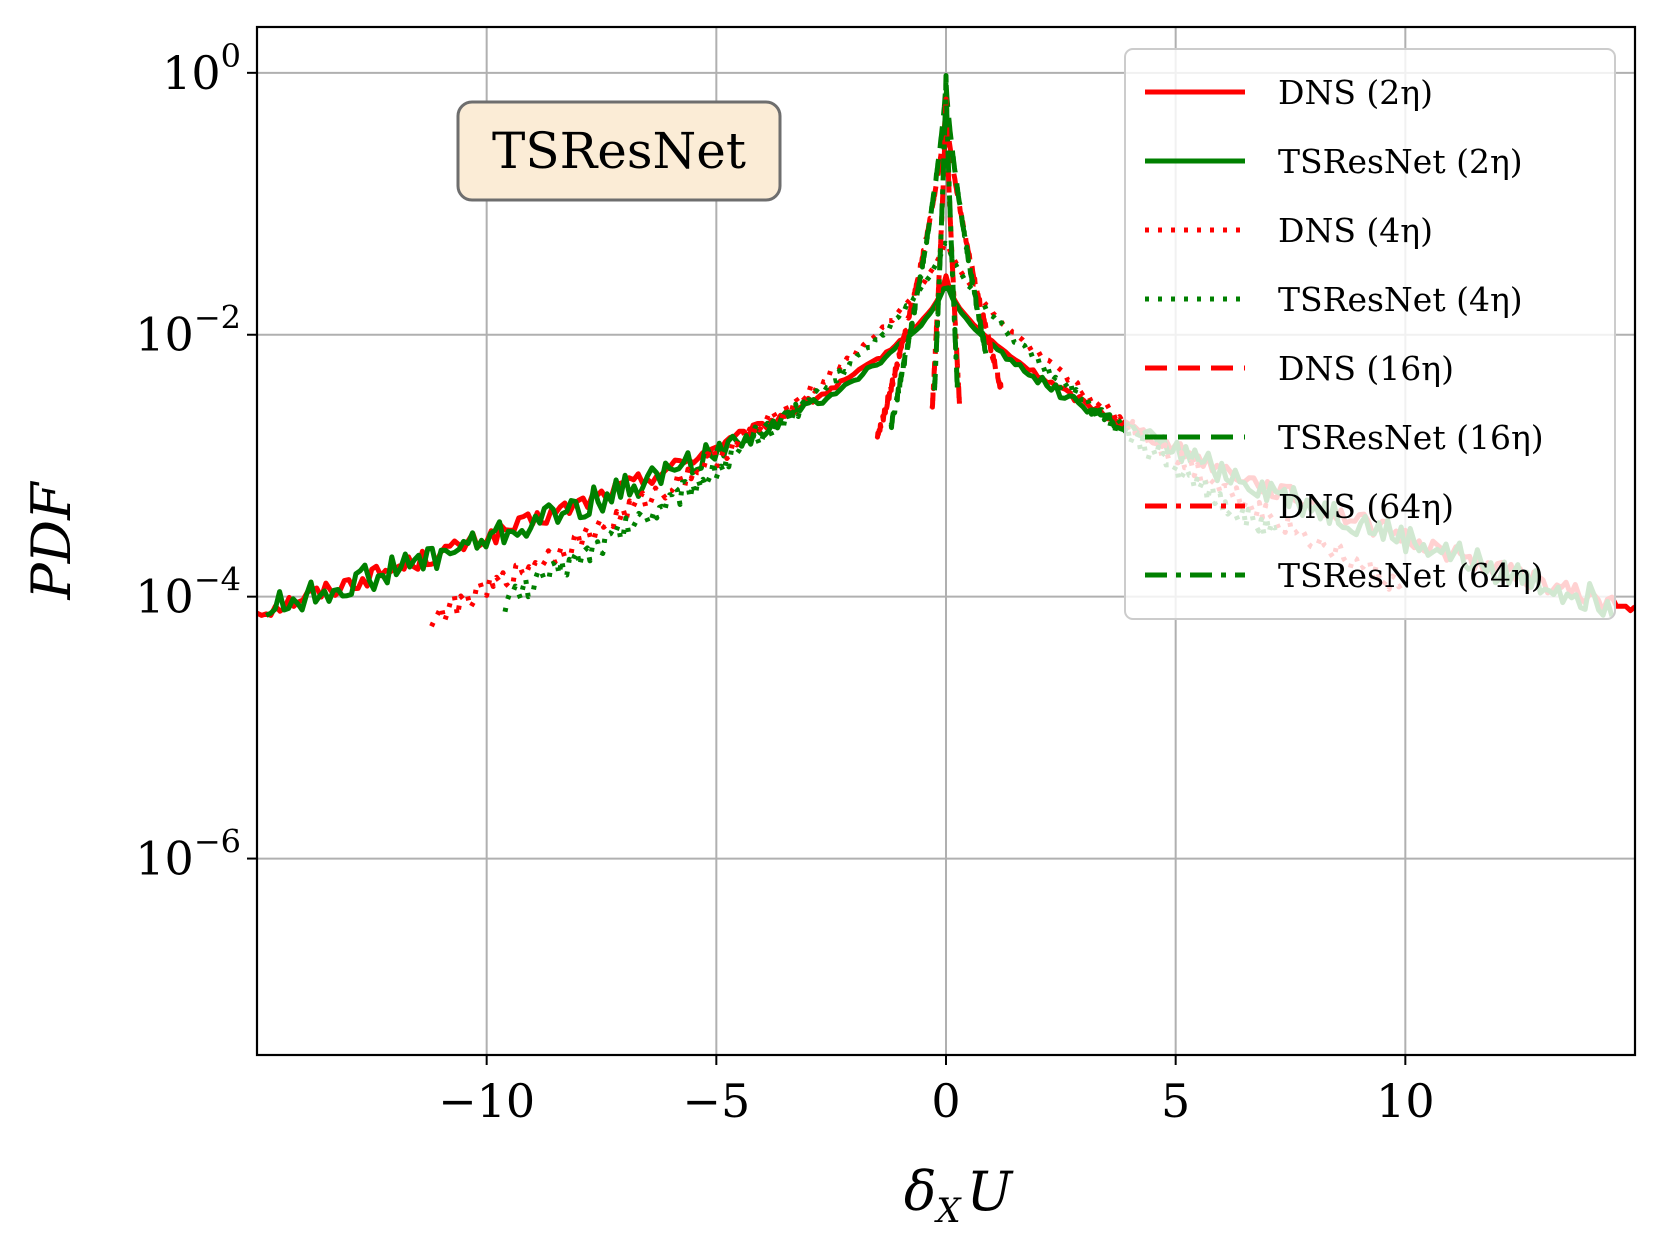 This screenshot has height=1246, width=1660. What do you see at coordinates (1411, 437) in the screenshot?
I see `legend-entry: TSResNet (16η)` at bounding box center [1411, 437].